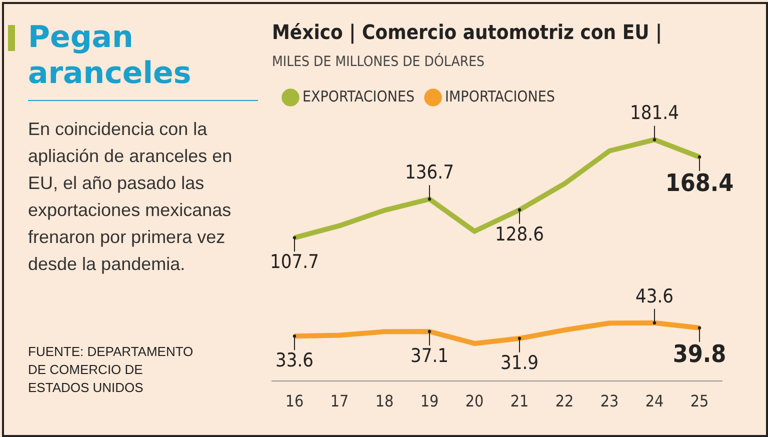 Image resolution: width=768 pixels, height=437 pixels. Describe the element at coordinates (294, 361) in the screenshot. I see `data-label: 33.6` at that location.